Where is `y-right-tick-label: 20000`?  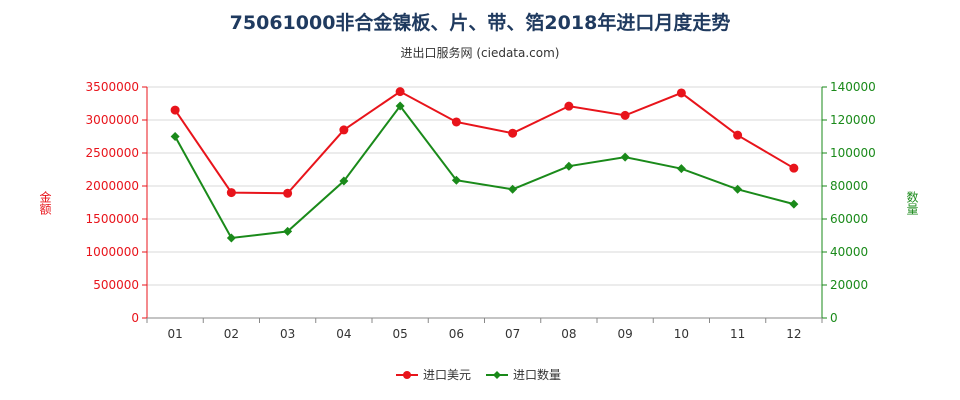
y-right-tick-label: 20000 is located at coordinates (849, 285).